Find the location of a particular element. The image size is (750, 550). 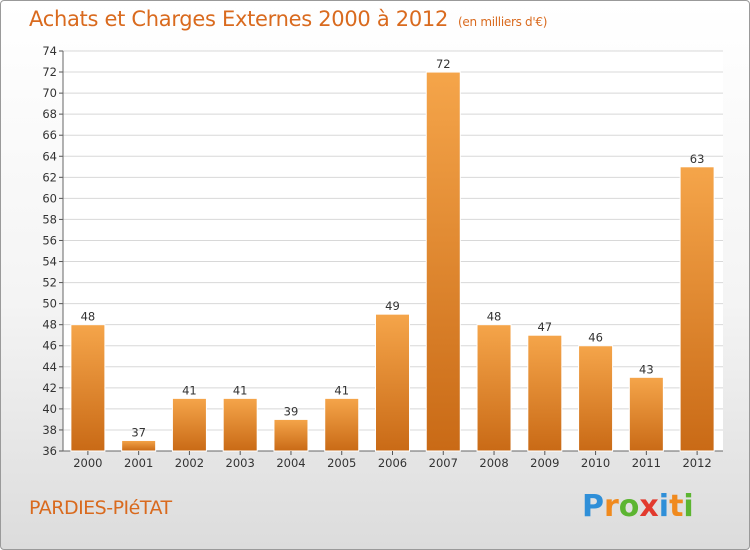

bar-2001 is located at coordinates (139, 445).